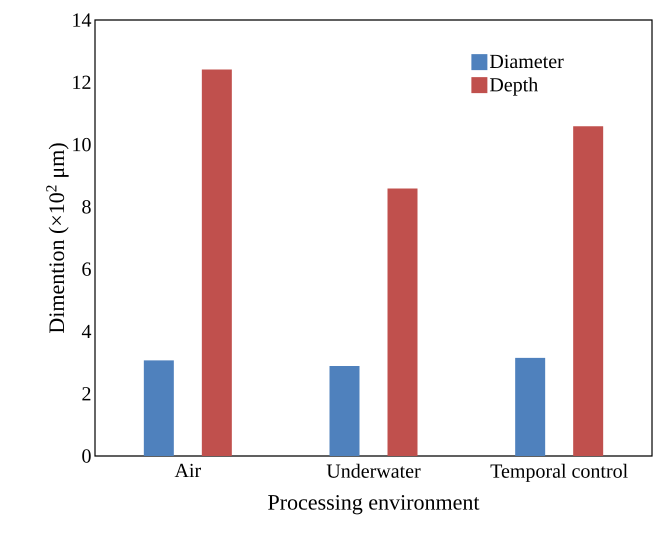 This screenshot has height=541, width=654. What do you see at coordinates (86, 393) in the screenshot?
I see `y-tick-label: 2` at bounding box center [86, 393].